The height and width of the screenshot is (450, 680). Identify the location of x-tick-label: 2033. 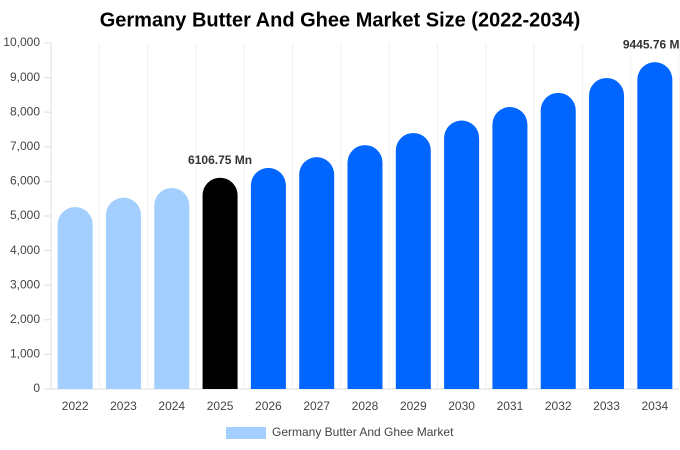
(606, 406).